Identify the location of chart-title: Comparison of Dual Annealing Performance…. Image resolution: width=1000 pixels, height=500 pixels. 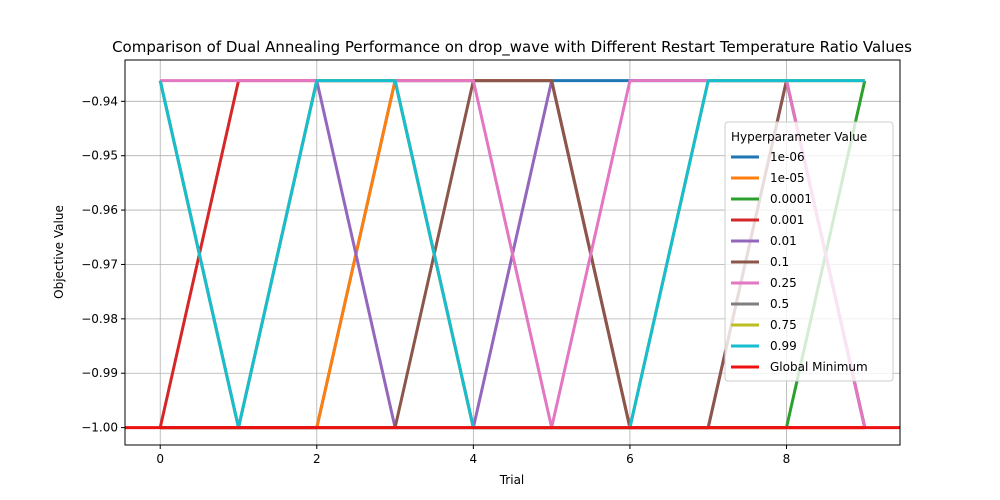
(512, 47).